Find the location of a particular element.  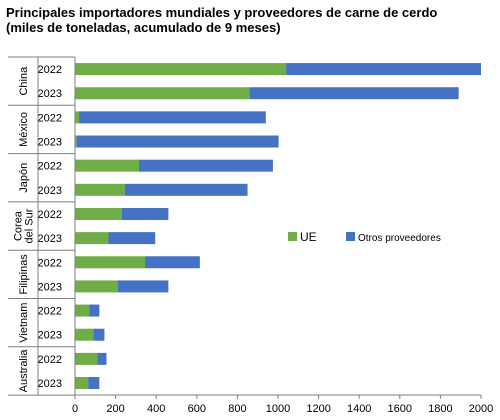

x-tick-label: 200 is located at coordinates (115, 409).